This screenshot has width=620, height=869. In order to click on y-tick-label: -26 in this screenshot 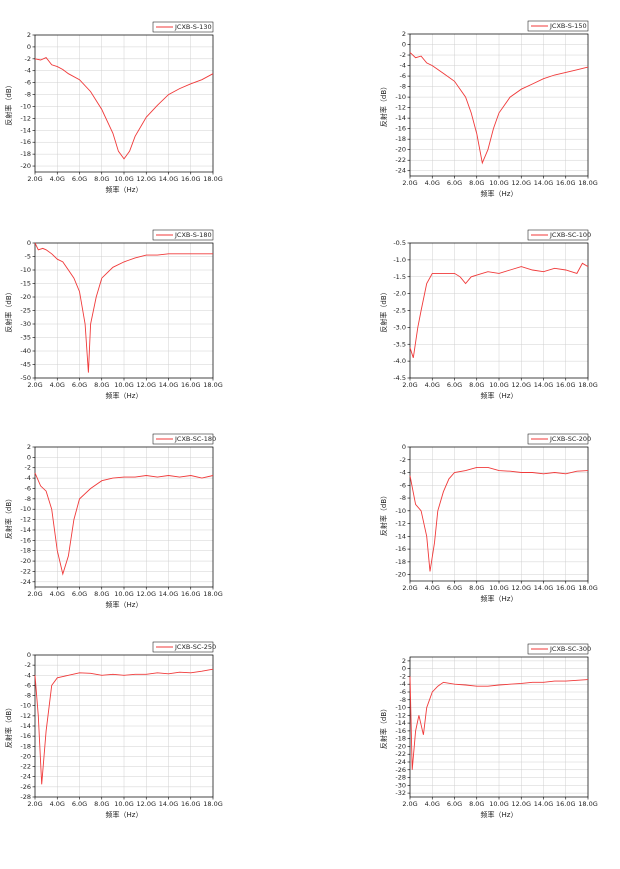, I will do `click(25, 787)`.